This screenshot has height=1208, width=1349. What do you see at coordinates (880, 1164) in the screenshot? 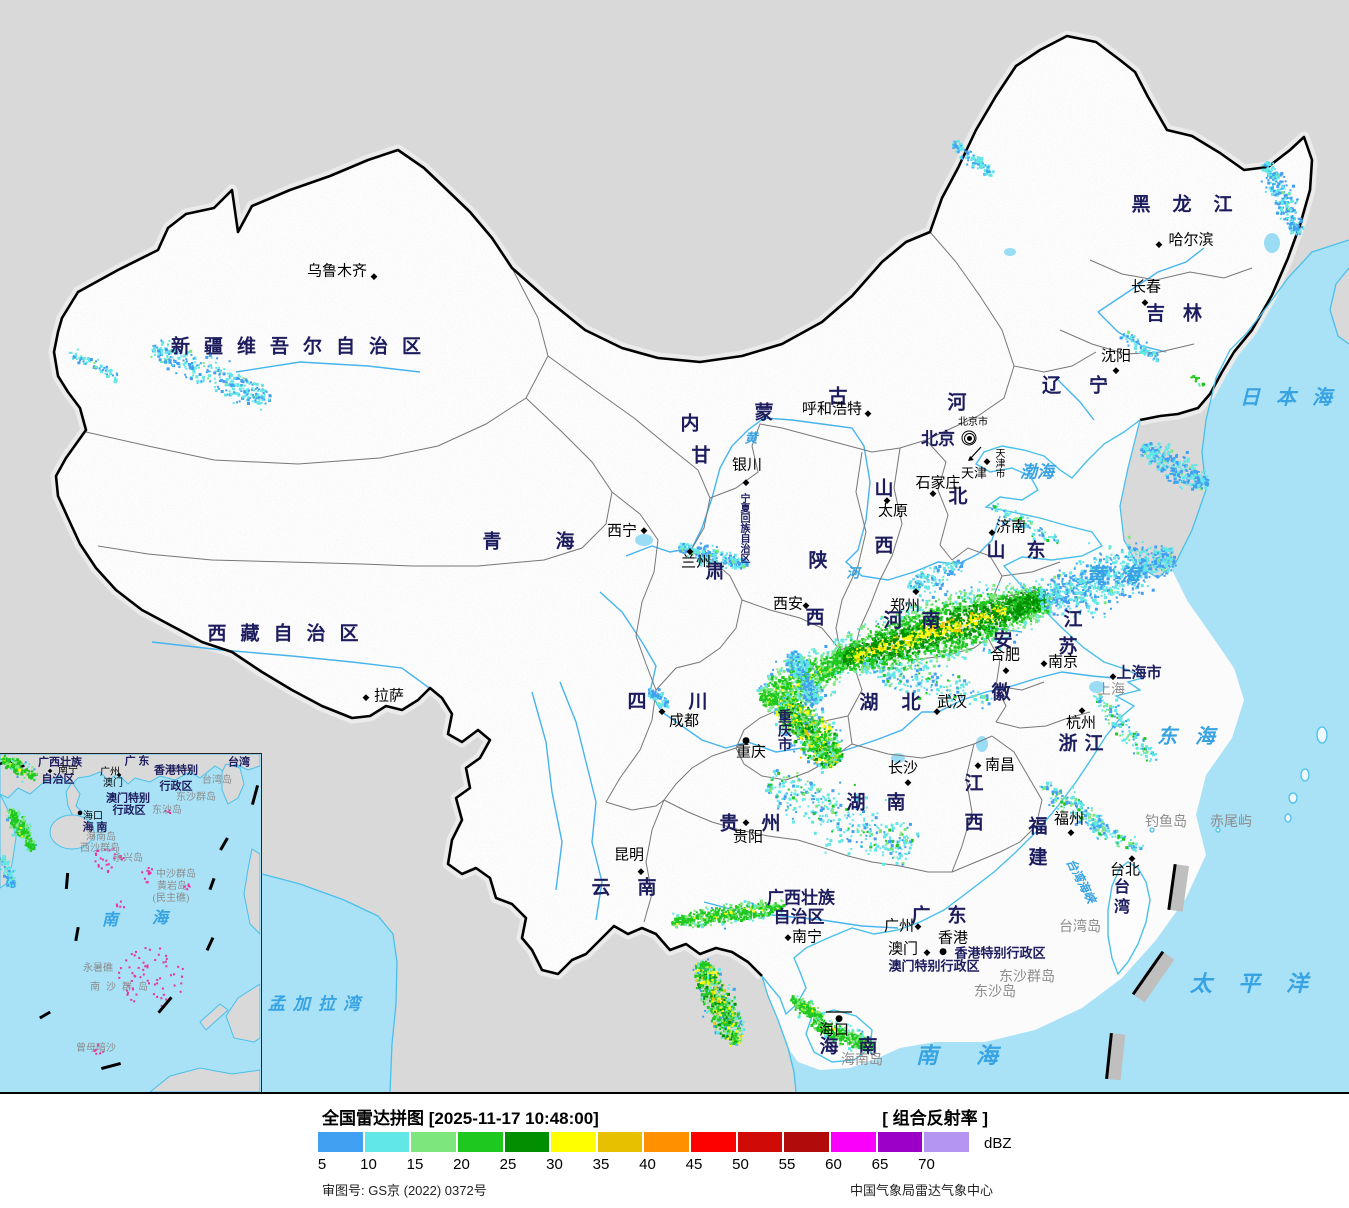
I see `tick-65: 65` at bounding box center [880, 1164].